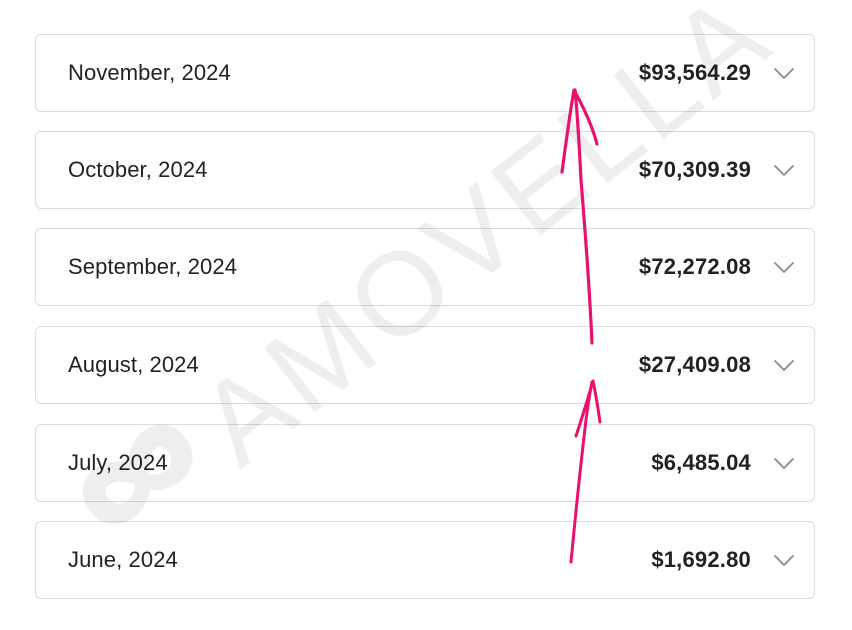  Describe the element at coordinates (701, 559) in the screenshot. I see `month-amount: $1,692.80` at that location.